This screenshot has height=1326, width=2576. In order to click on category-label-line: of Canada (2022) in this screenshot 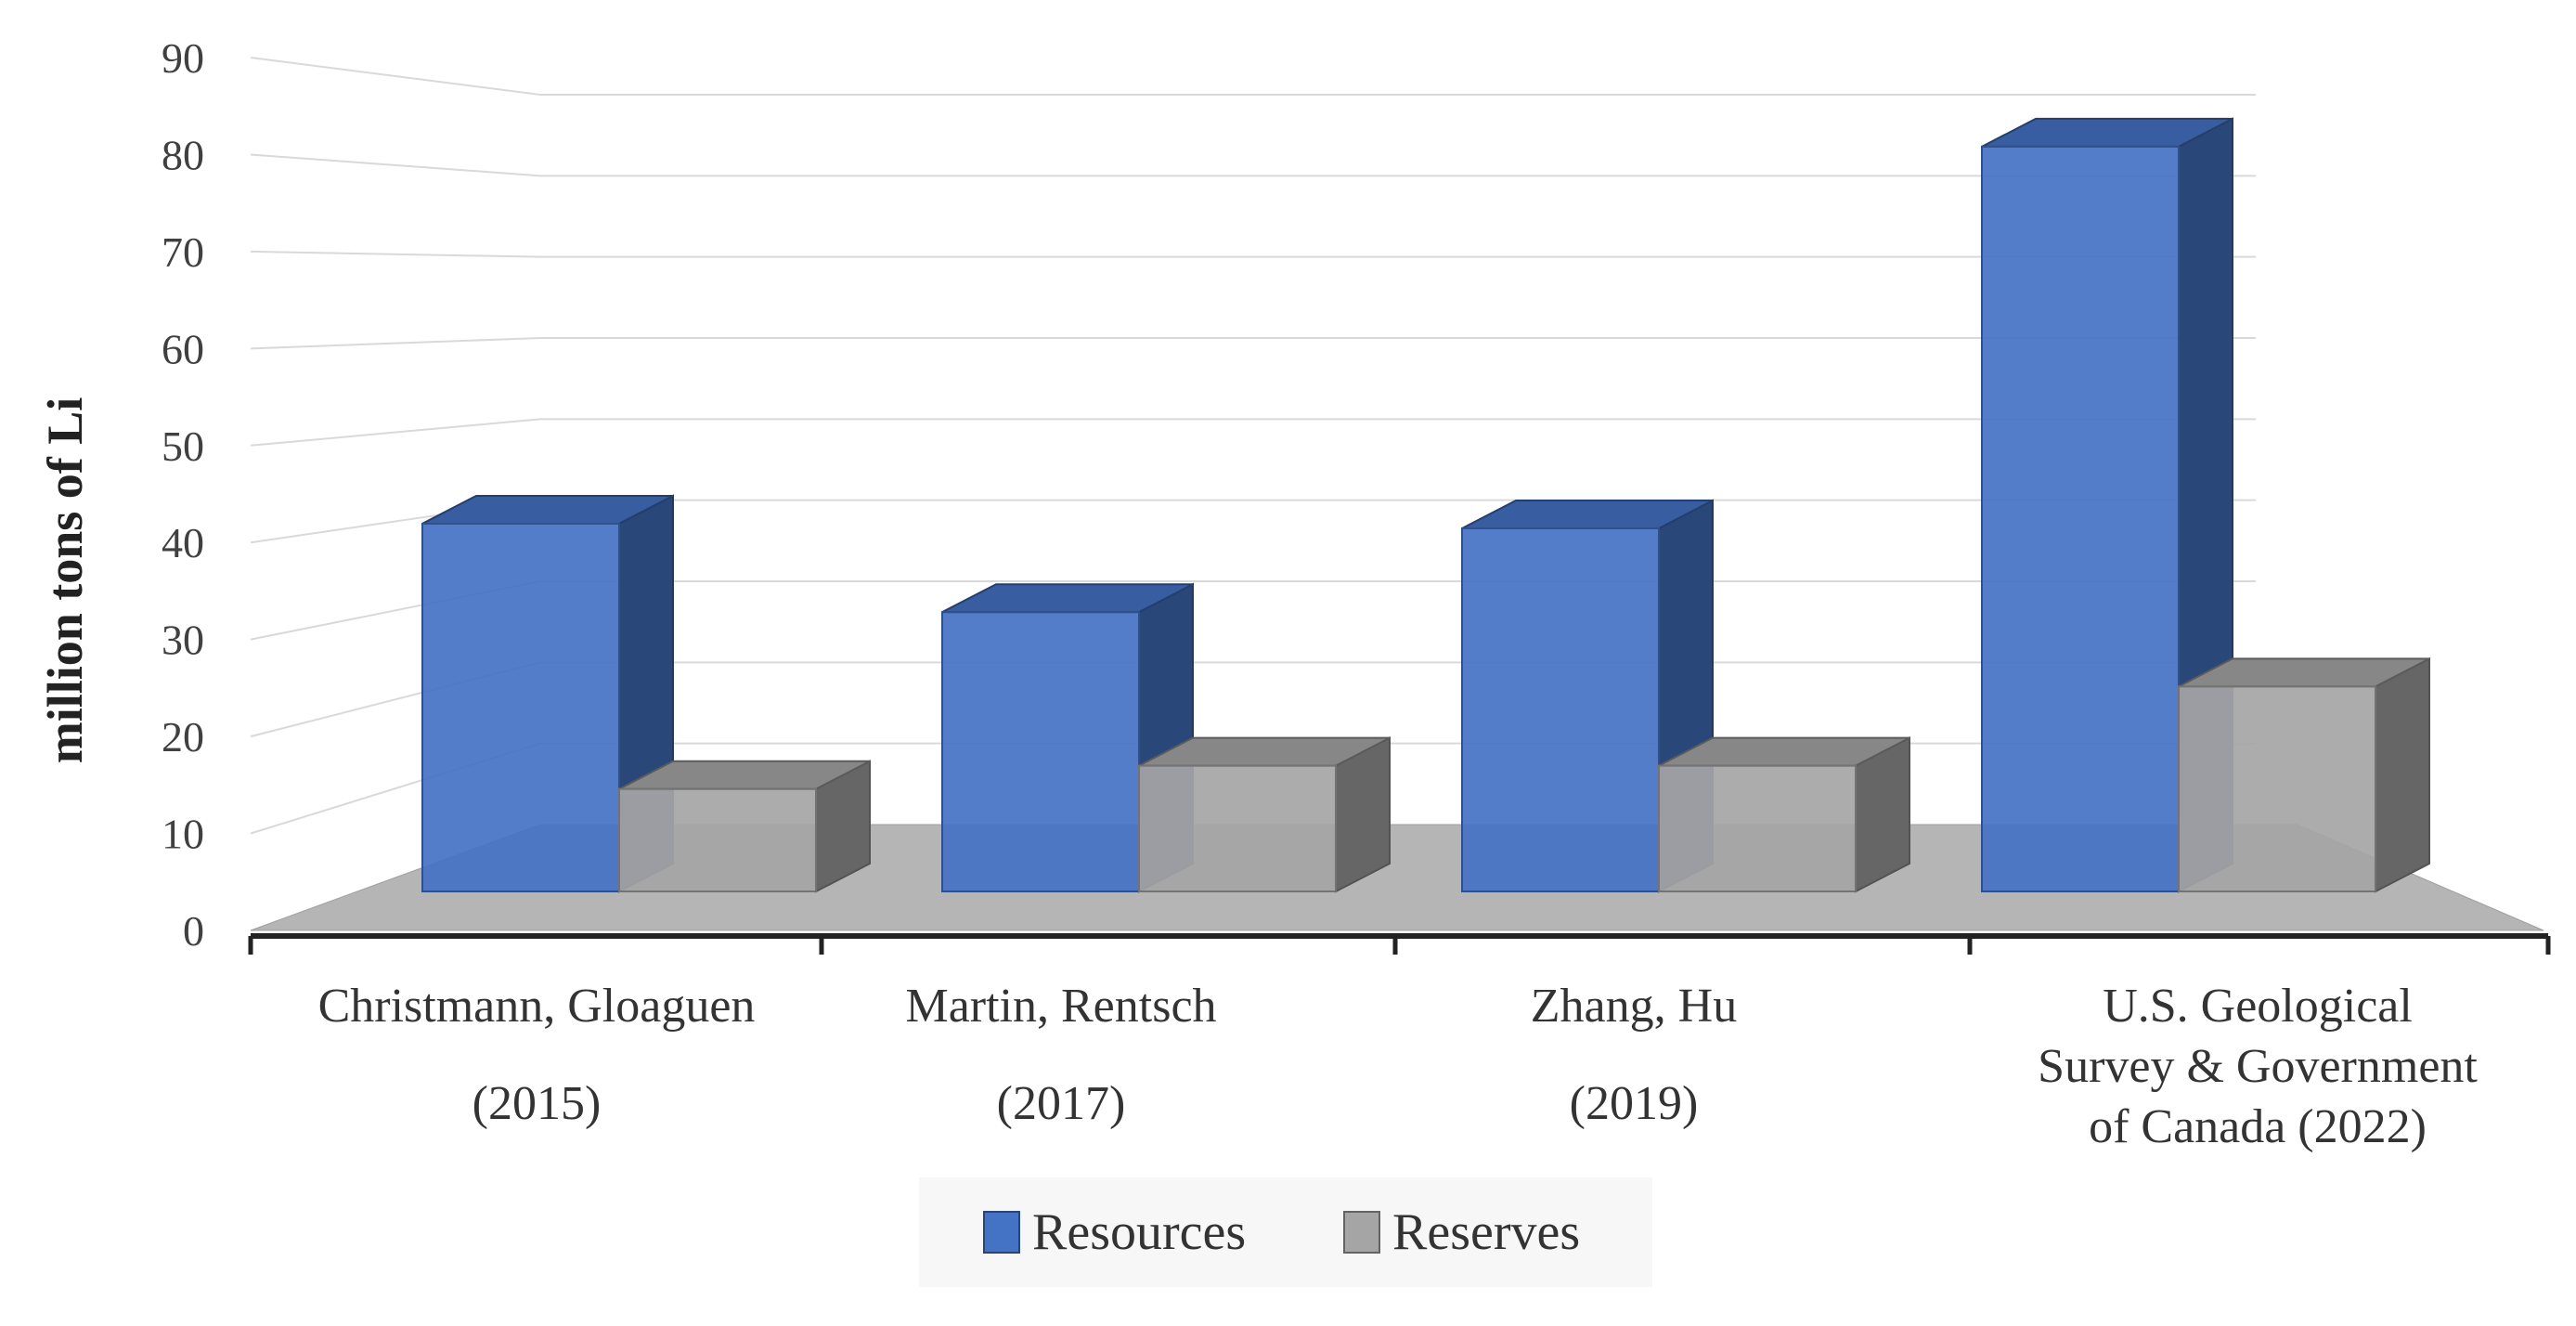, I will do `click(2258, 1126)`.